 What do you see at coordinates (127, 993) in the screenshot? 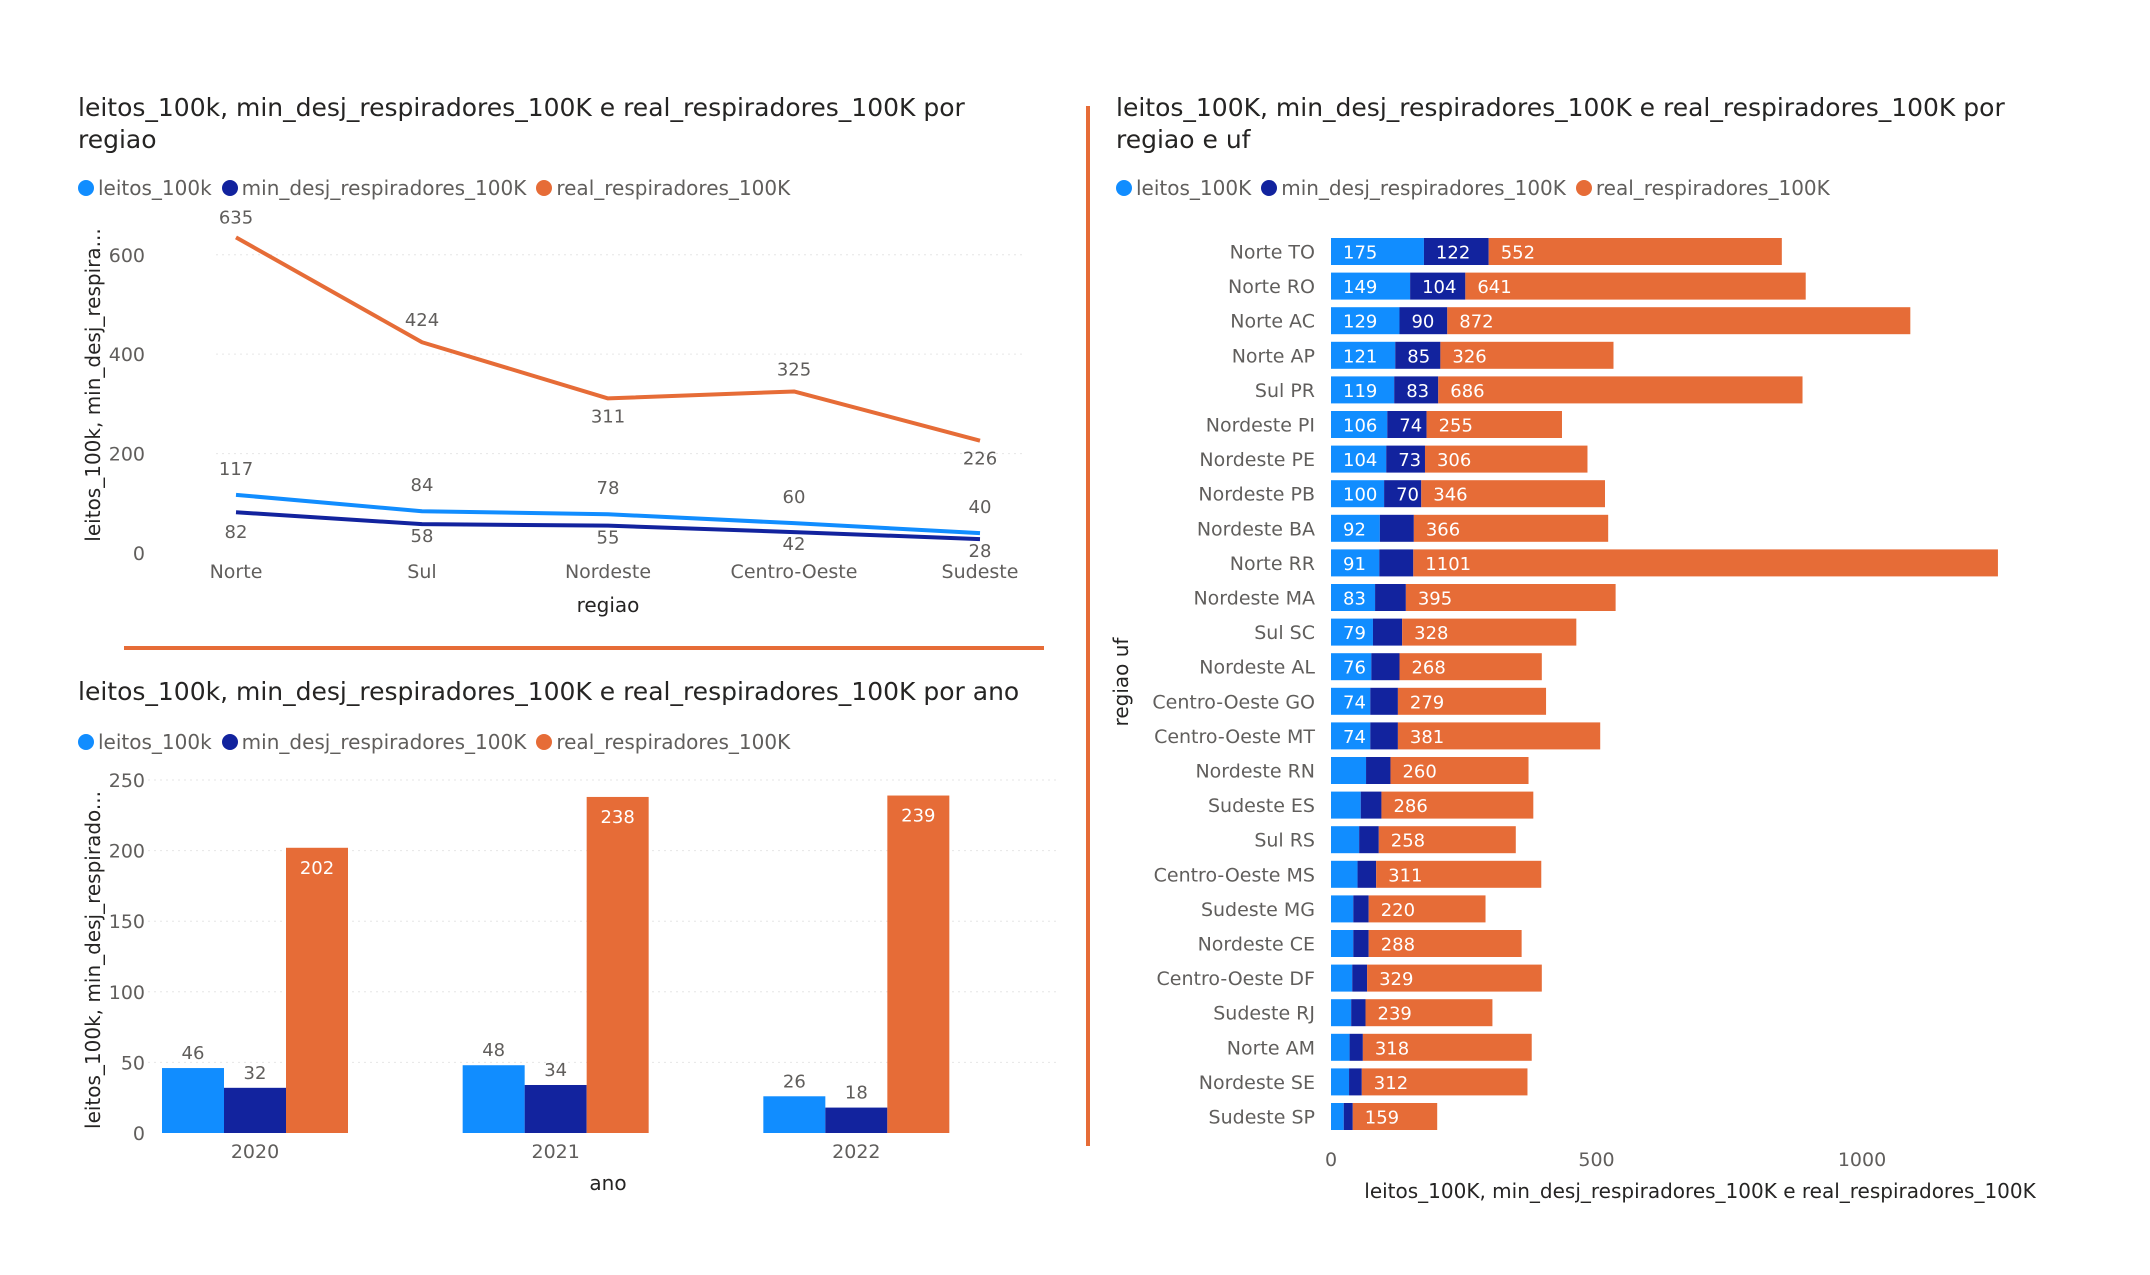
I see `y-tick-label: 100` at bounding box center [127, 993].